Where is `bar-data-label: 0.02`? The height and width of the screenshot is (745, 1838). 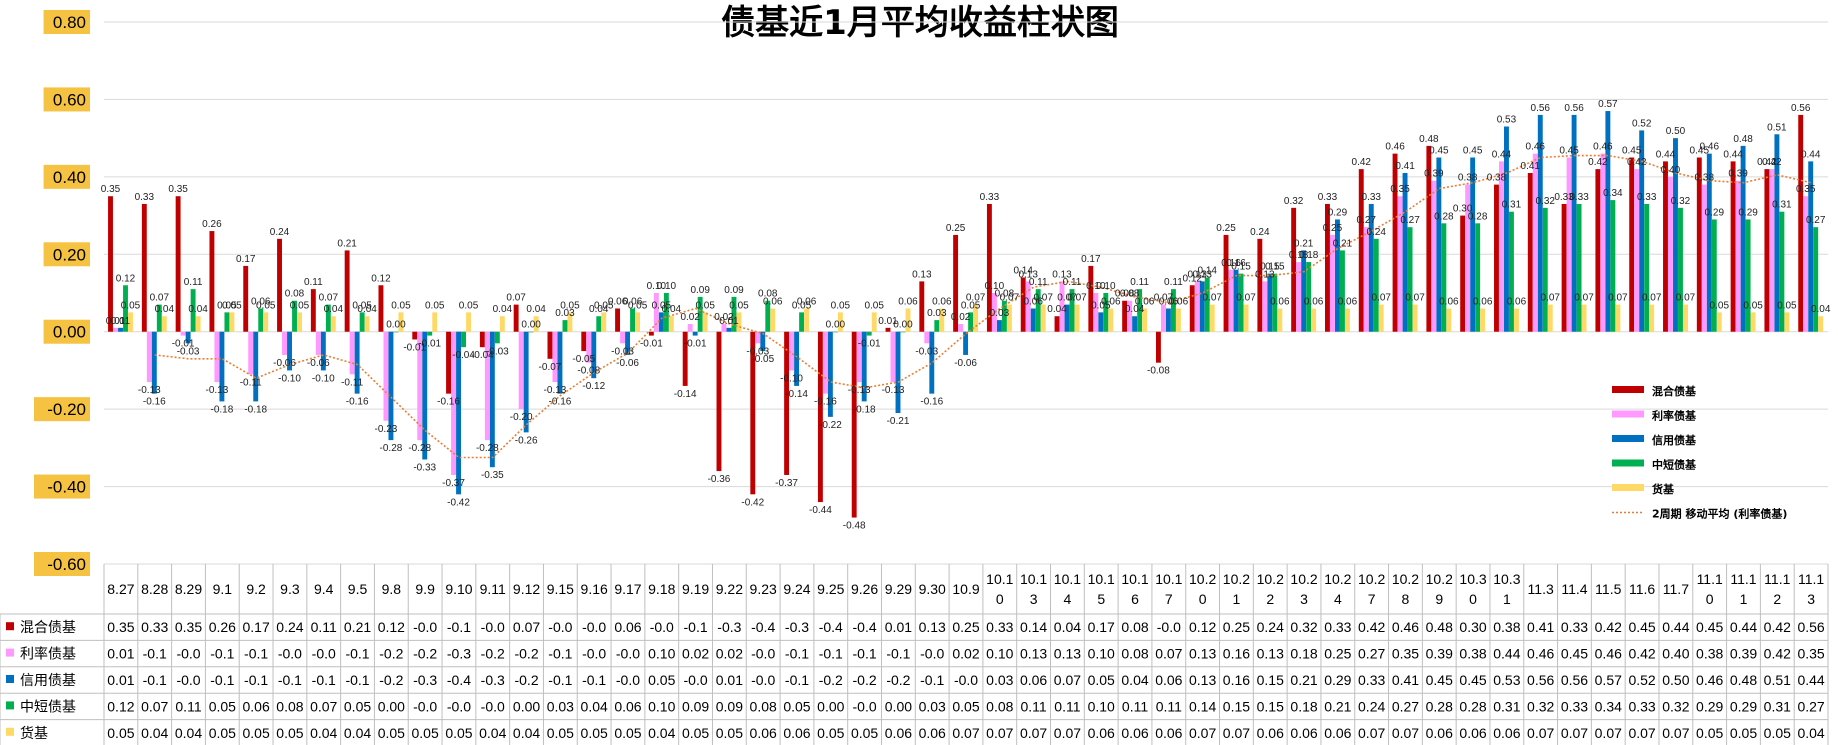
bar-data-label: 0.02 is located at coordinates (690, 317).